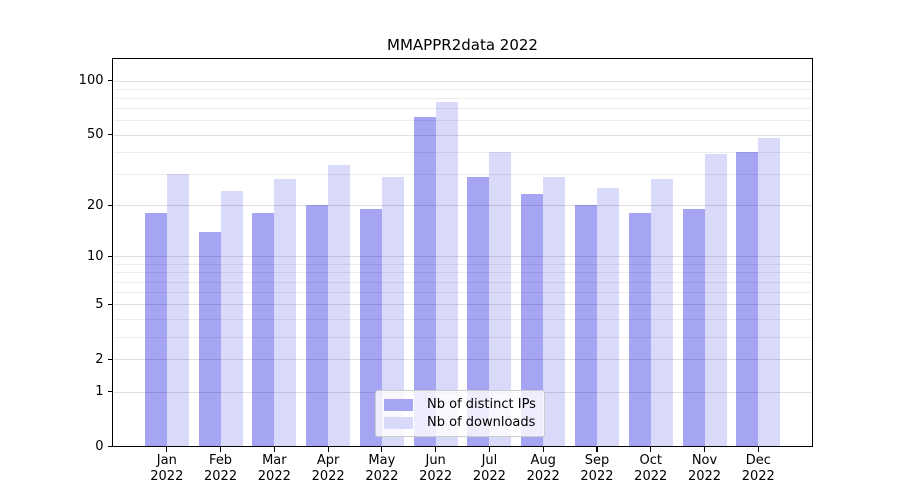 Image resolution: width=900 pixels, height=500 pixels. Describe the element at coordinates (91, 80) in the screenshot. I see `y-tick-label-100: 100` at that location.